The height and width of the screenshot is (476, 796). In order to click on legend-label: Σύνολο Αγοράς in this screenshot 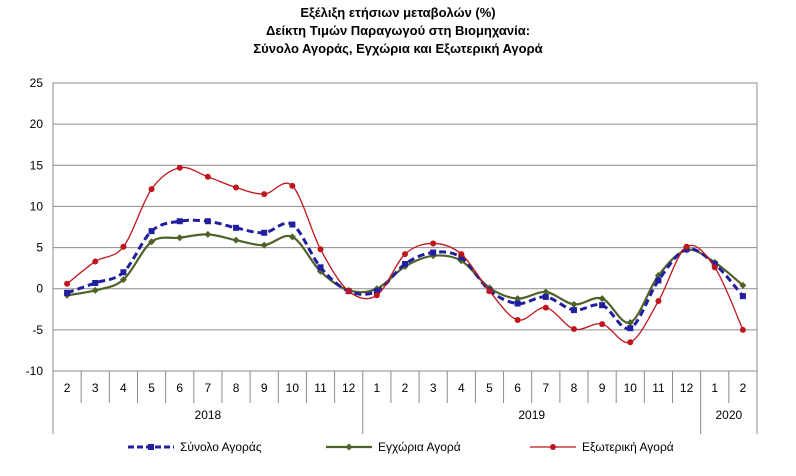, I will do `click(221, 447)`.